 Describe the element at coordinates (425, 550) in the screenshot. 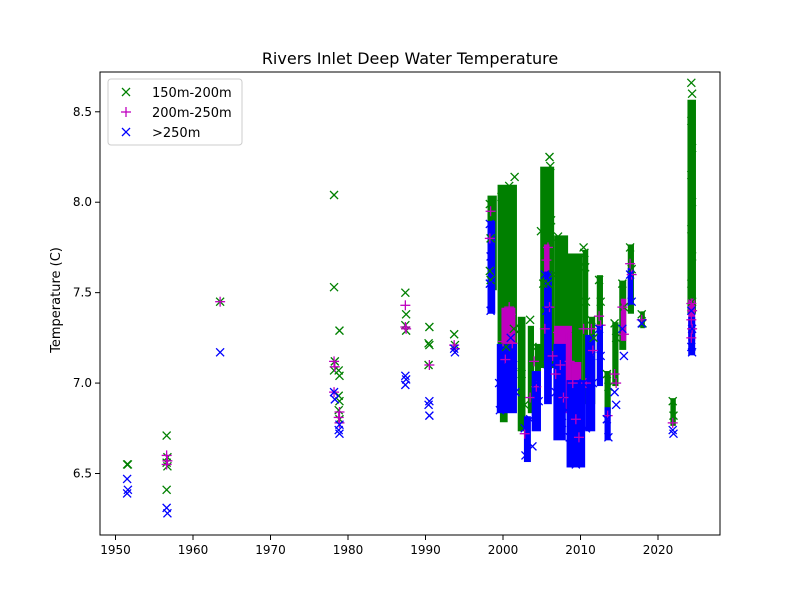

I see `x-tick-label: 1990` at that location.